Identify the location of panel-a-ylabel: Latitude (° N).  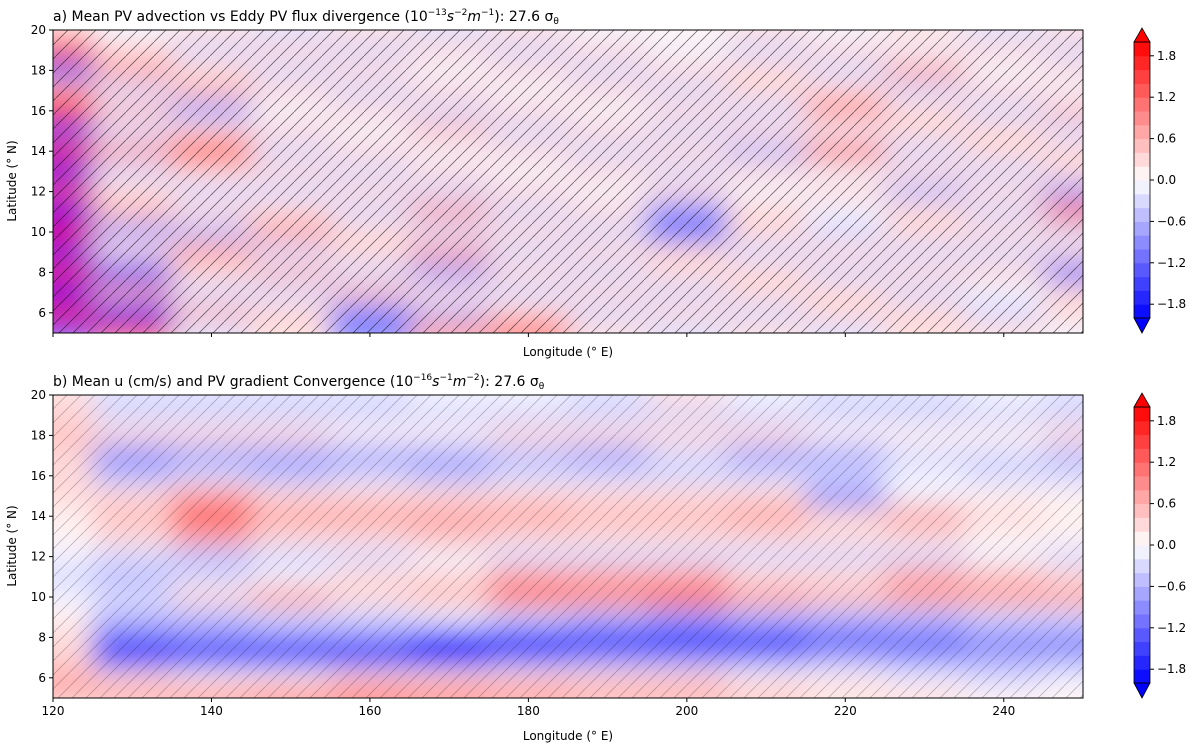
(12, 180).